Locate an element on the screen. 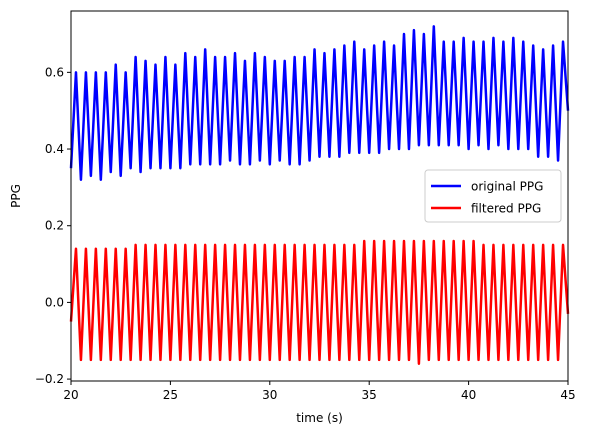 The height and width of the screenshot is (436, 591). y-axis-label: PPG is located at coordinates (16, 196).